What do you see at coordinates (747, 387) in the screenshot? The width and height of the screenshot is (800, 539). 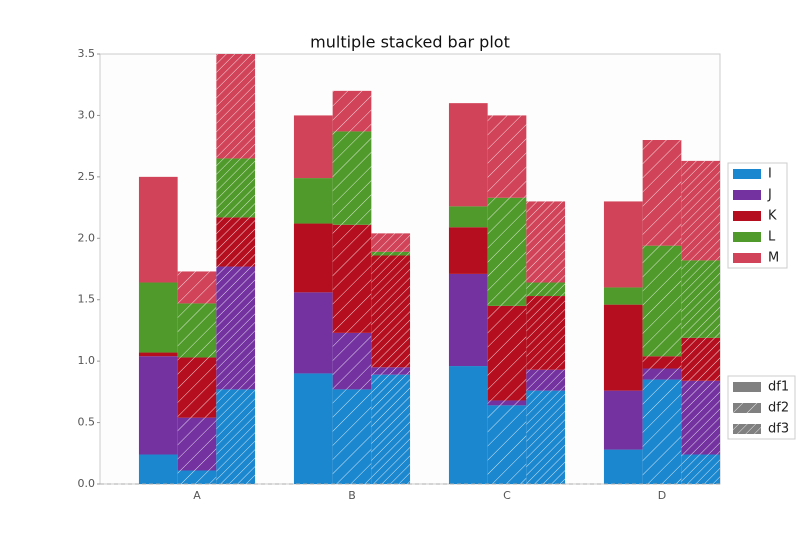 I see `group-legend-swatch` at bounding box center [747, 387].